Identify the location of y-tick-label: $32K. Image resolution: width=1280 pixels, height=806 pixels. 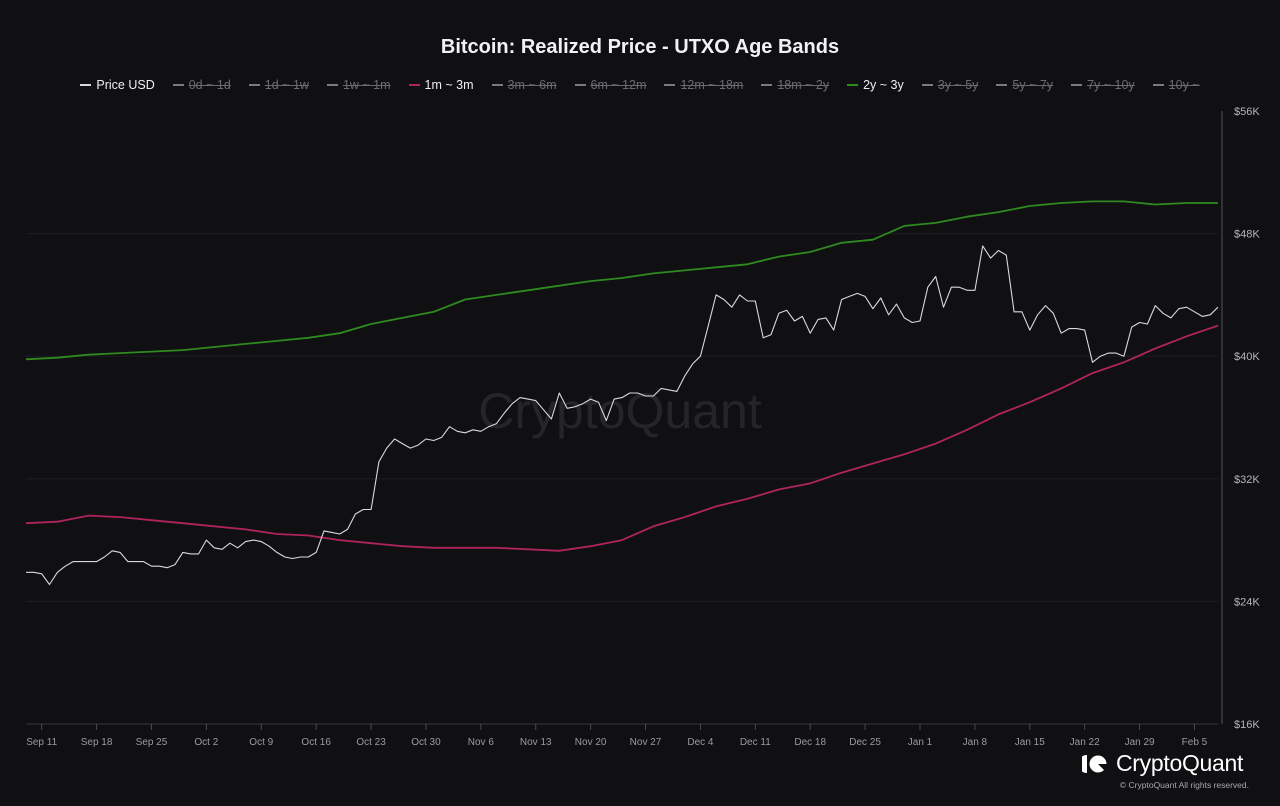
(1247, 480).